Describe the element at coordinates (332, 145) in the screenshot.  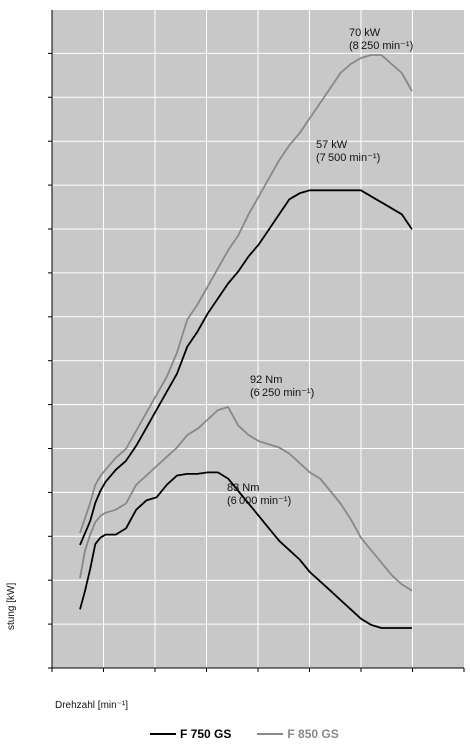
I see `annotation-label: 57 kW` at that location.